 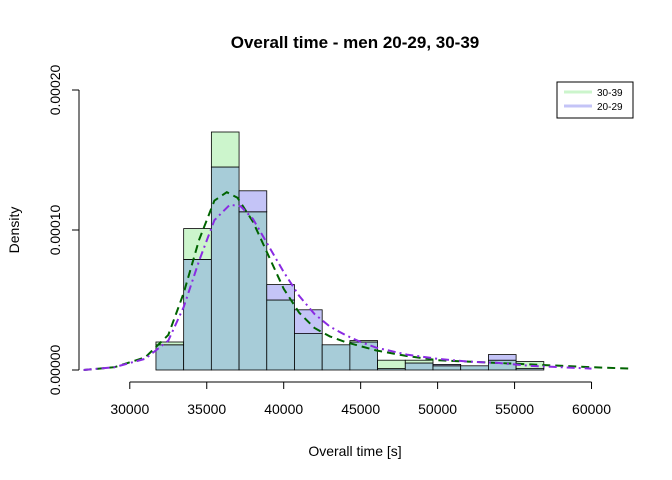 I want to click on x-tick-label-2: 40000, so click(x=283, y=409).